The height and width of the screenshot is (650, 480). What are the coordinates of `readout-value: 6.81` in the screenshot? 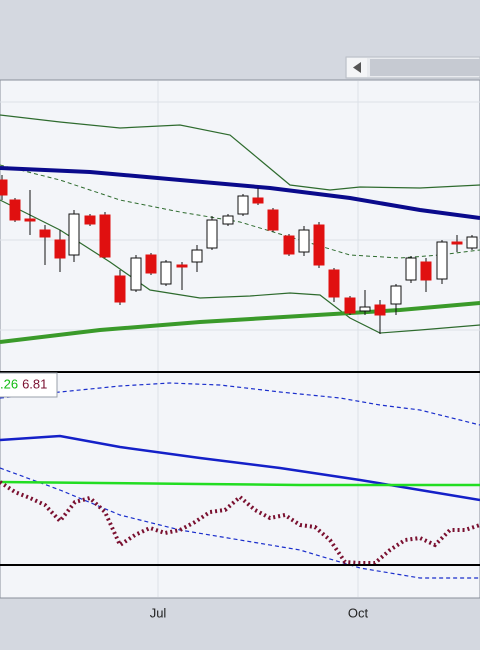 It's located at (34, 383).